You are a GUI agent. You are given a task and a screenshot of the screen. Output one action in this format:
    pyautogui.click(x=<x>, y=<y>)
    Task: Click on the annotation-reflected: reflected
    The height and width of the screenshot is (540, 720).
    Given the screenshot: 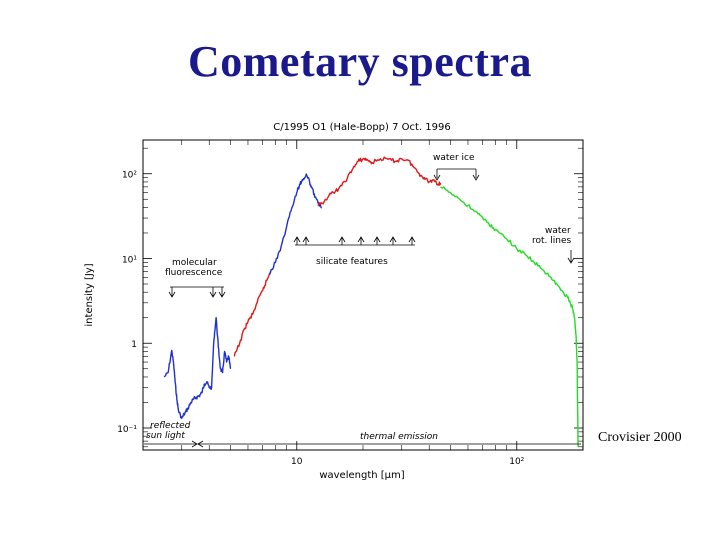 What is the action you would take?
    pyautogui.click(x=170, y=426)
    